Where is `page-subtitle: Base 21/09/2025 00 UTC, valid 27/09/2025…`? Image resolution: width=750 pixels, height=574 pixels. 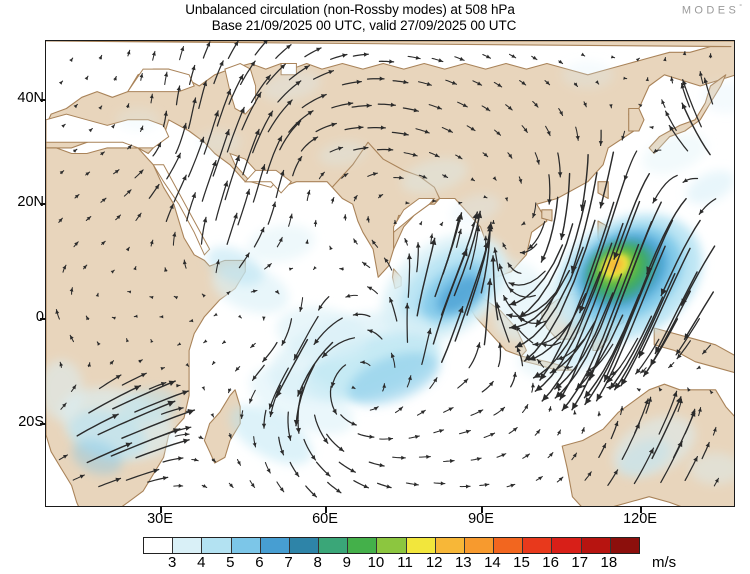 page-subtitle: Base 21/09/2025 00 UTC, valid 27/09/2025… is located at coordinates (364, 25).